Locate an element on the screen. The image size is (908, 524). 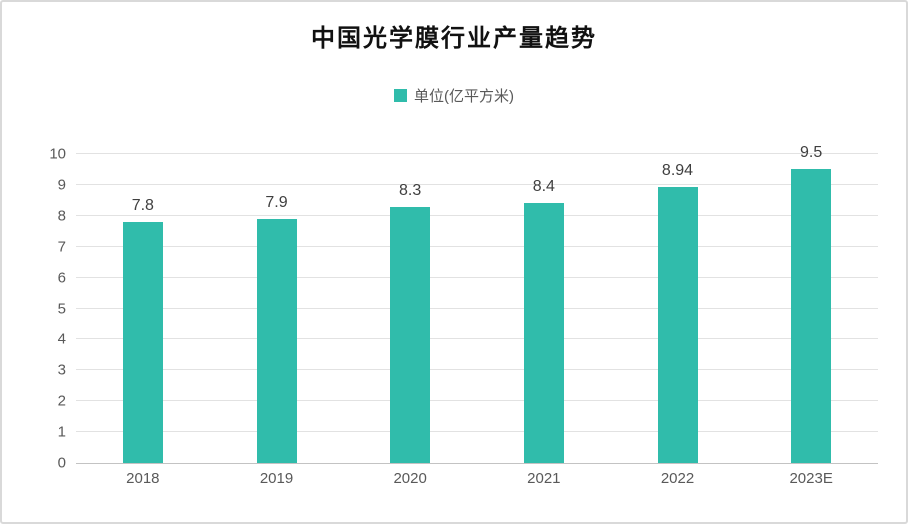
x-axis: 2018 2019 2020 2021 2022 2023E is located at coordinates (477, 482).